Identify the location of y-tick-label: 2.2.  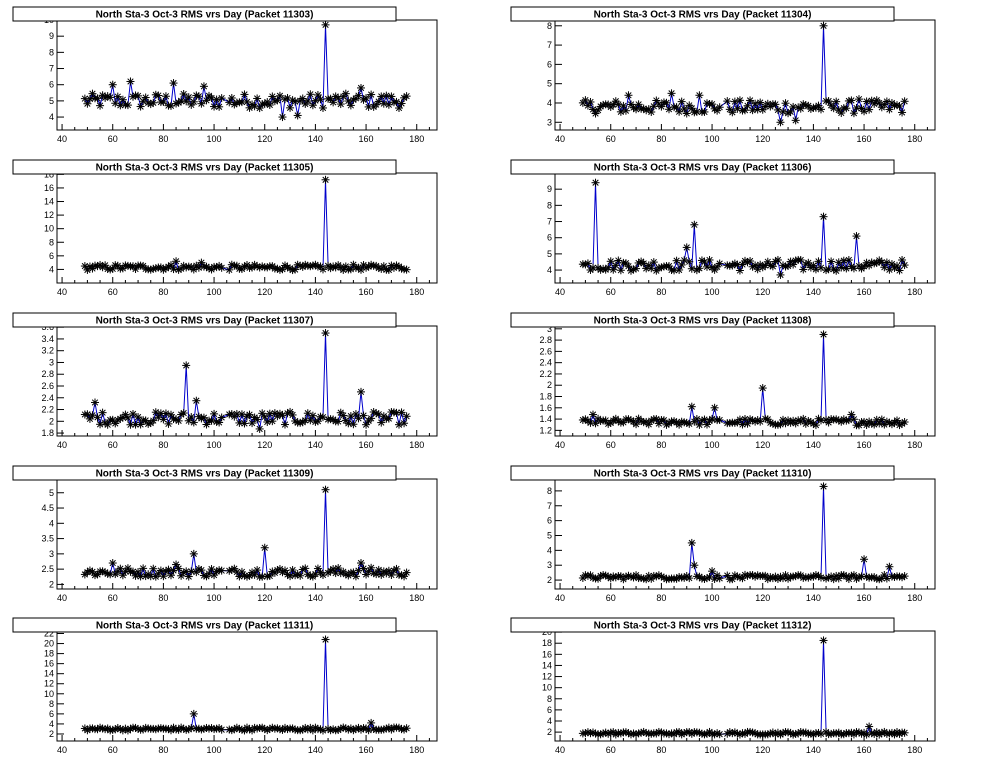
(47, 410).